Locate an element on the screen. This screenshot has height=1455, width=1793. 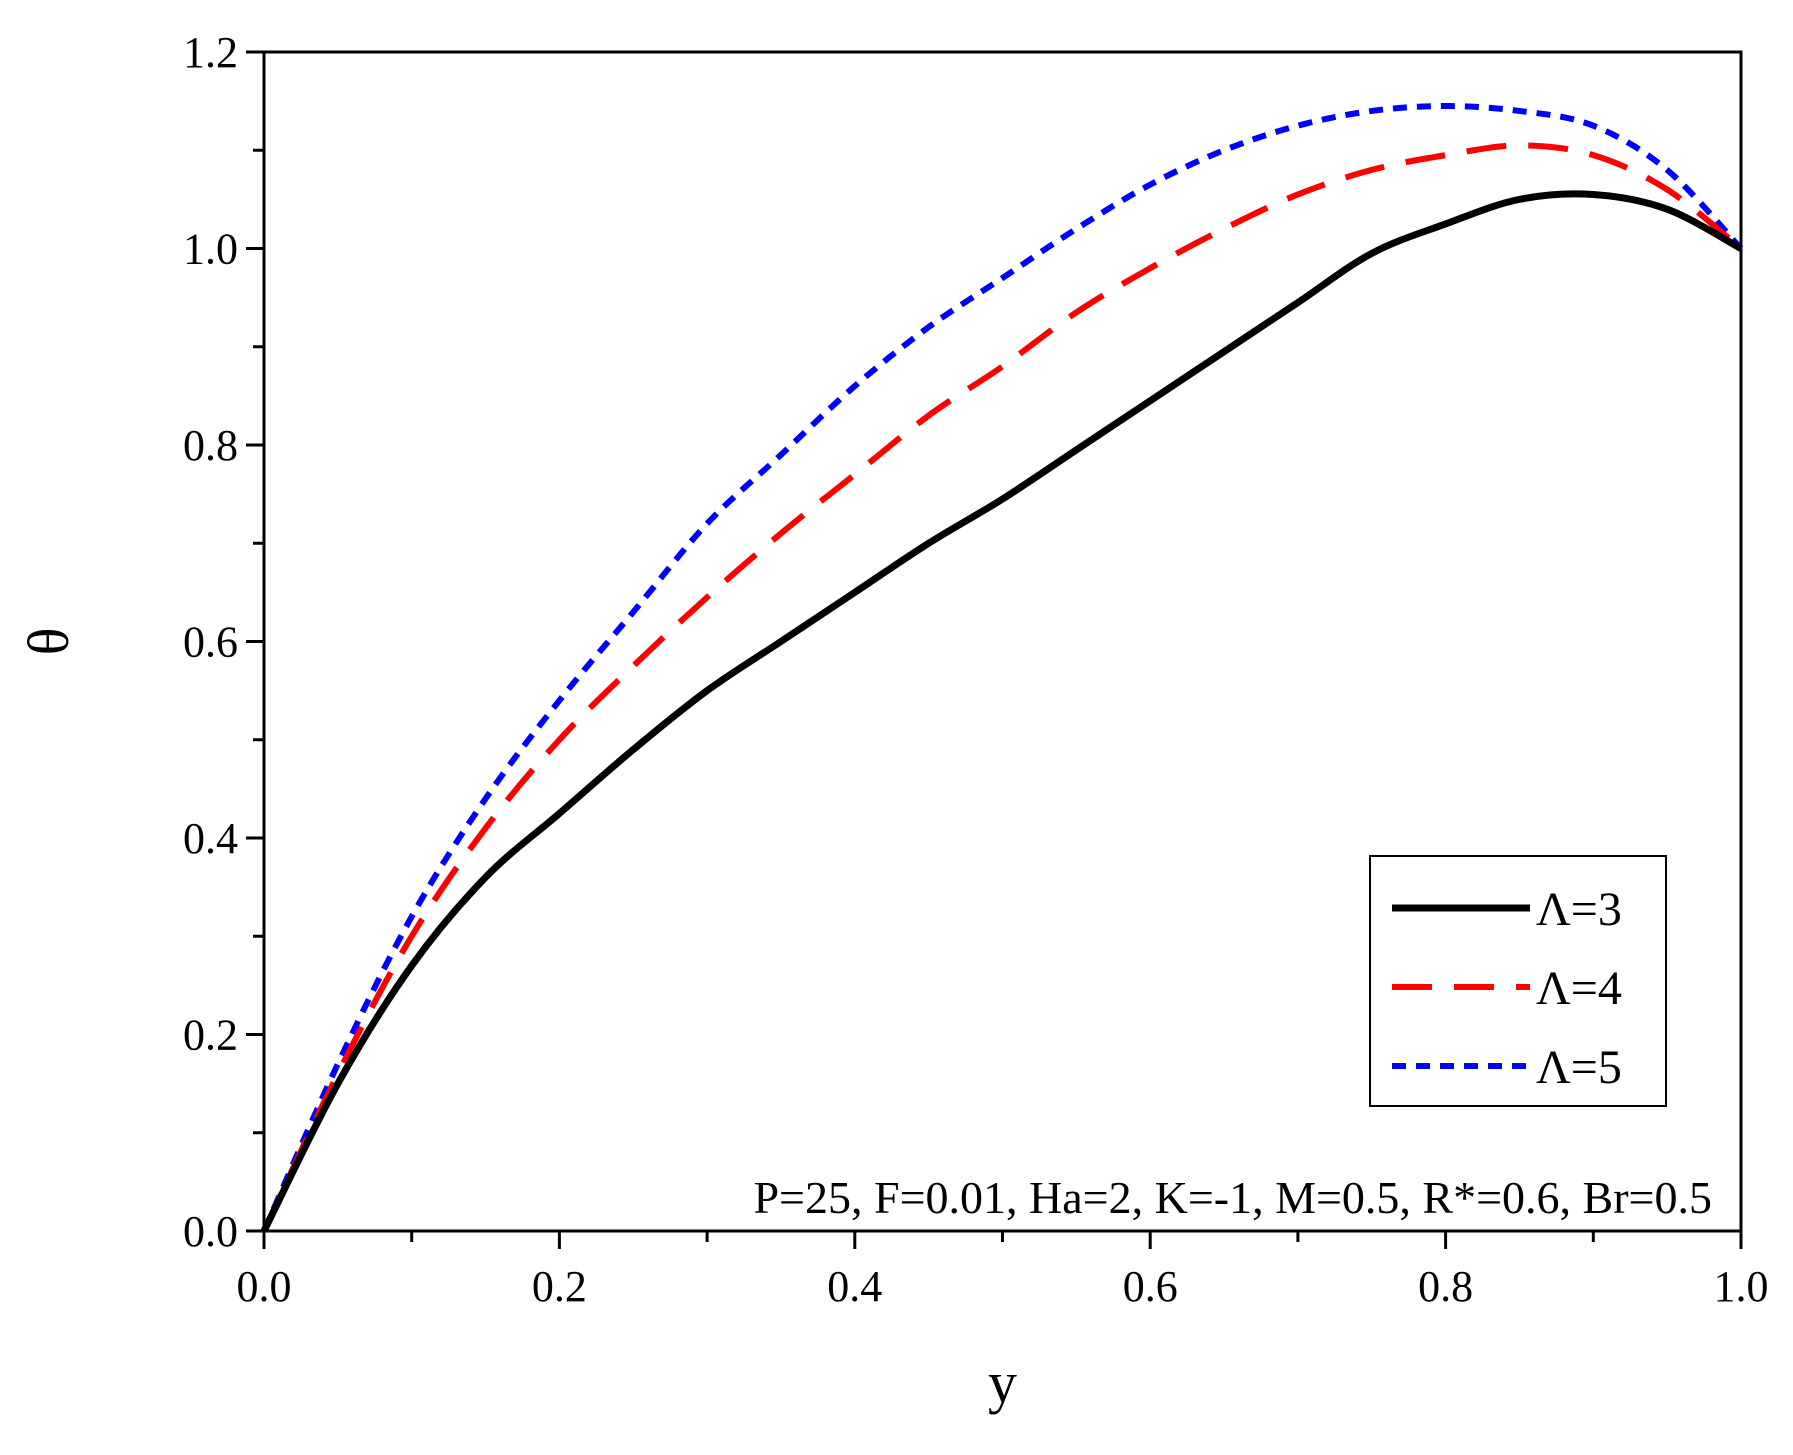
y-axis: 0.0 0.2 0.4 0.6 0.8 1.0 1.2 is located at coordinates (223, 642).